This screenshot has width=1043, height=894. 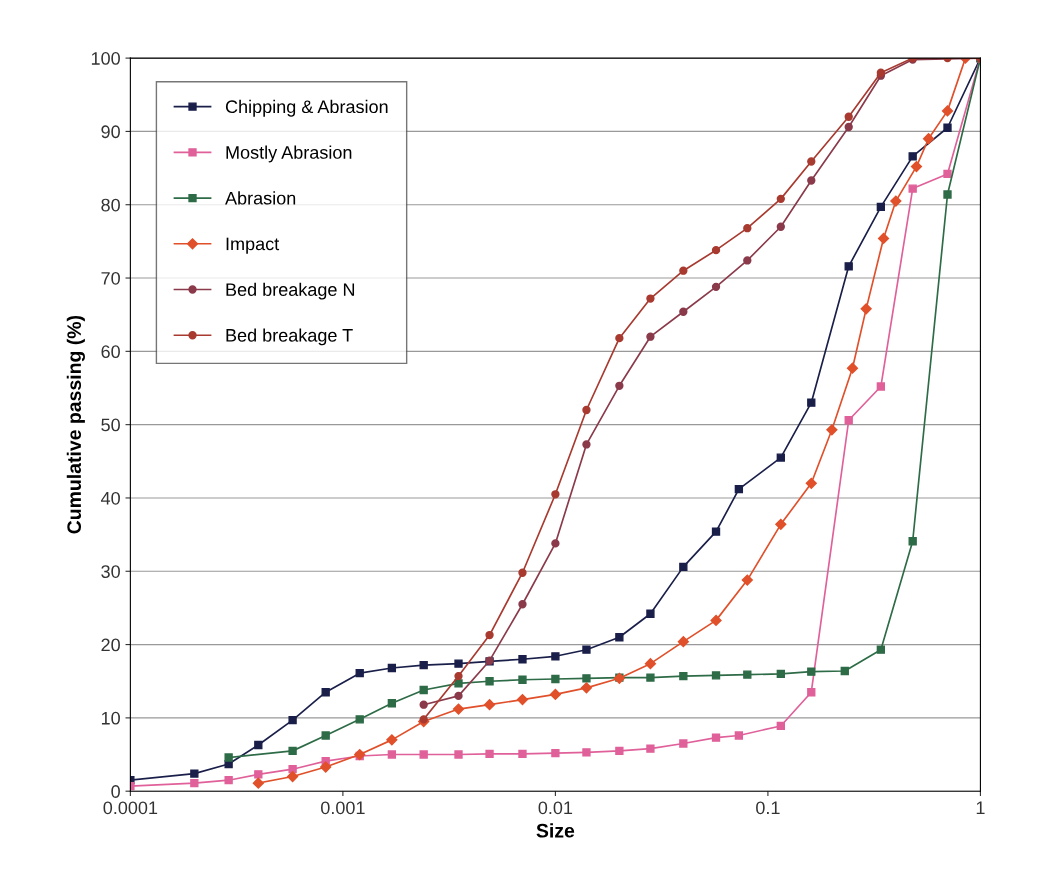 What do you see at coordinates (343, 808) in the screenshot?
I see `x-tick-label: 0.001` at bounding box center [343, 808].